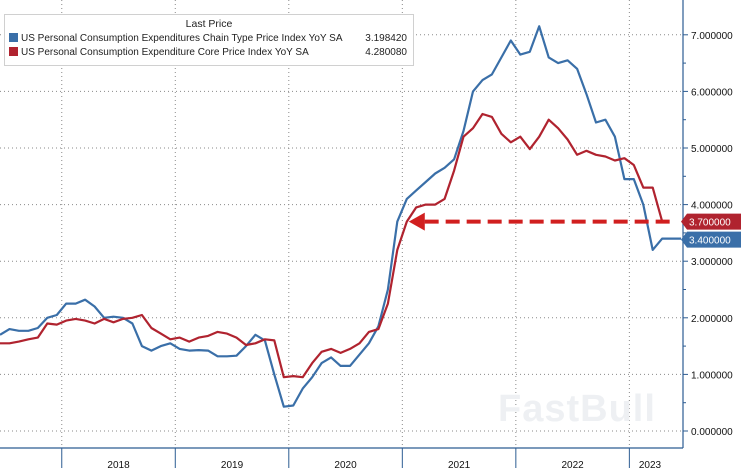  Describe the element at coordinates (459, 465) in the screenshot. I see `x-tick-label: 2021` at that location.